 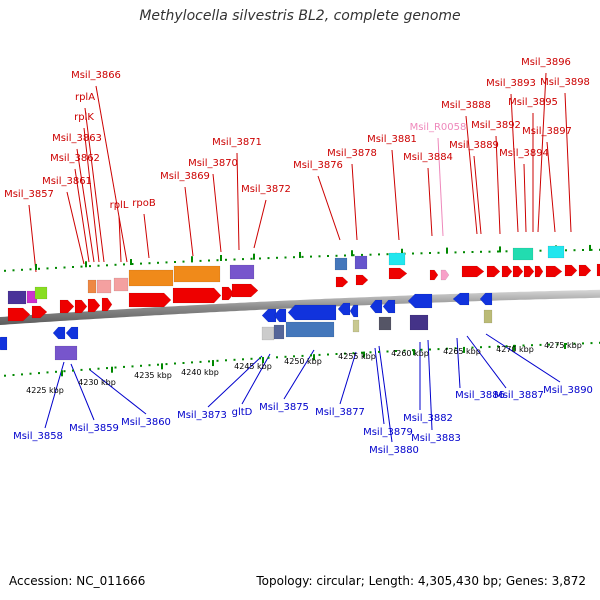 I want to click on accession-text: Accession: NC_011666, so click(x=77, y=581).